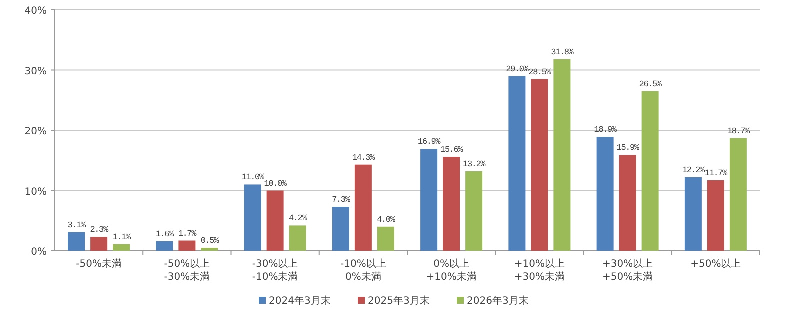 This screenshot has width=800, height=322. Describe the element at coordinates (498, 301) in the screenshot. I see `legend-label: 2026年3月末` at that location.